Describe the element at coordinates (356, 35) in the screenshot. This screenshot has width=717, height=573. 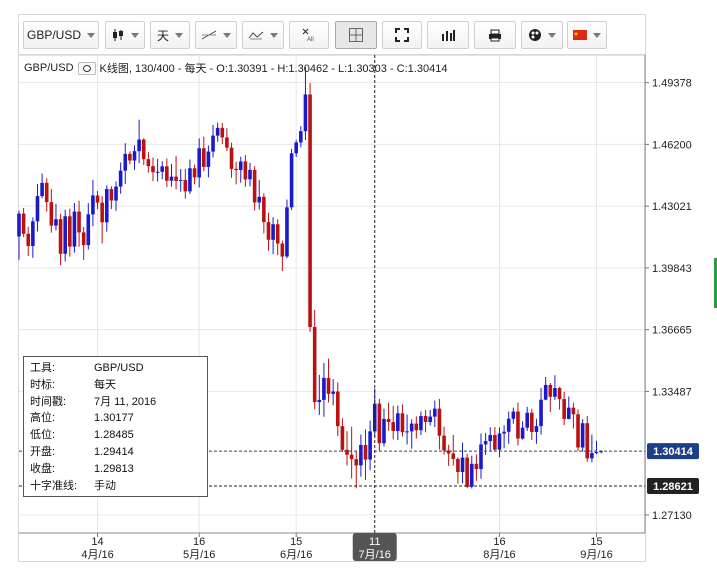
I see `crosshair-button` at that location.